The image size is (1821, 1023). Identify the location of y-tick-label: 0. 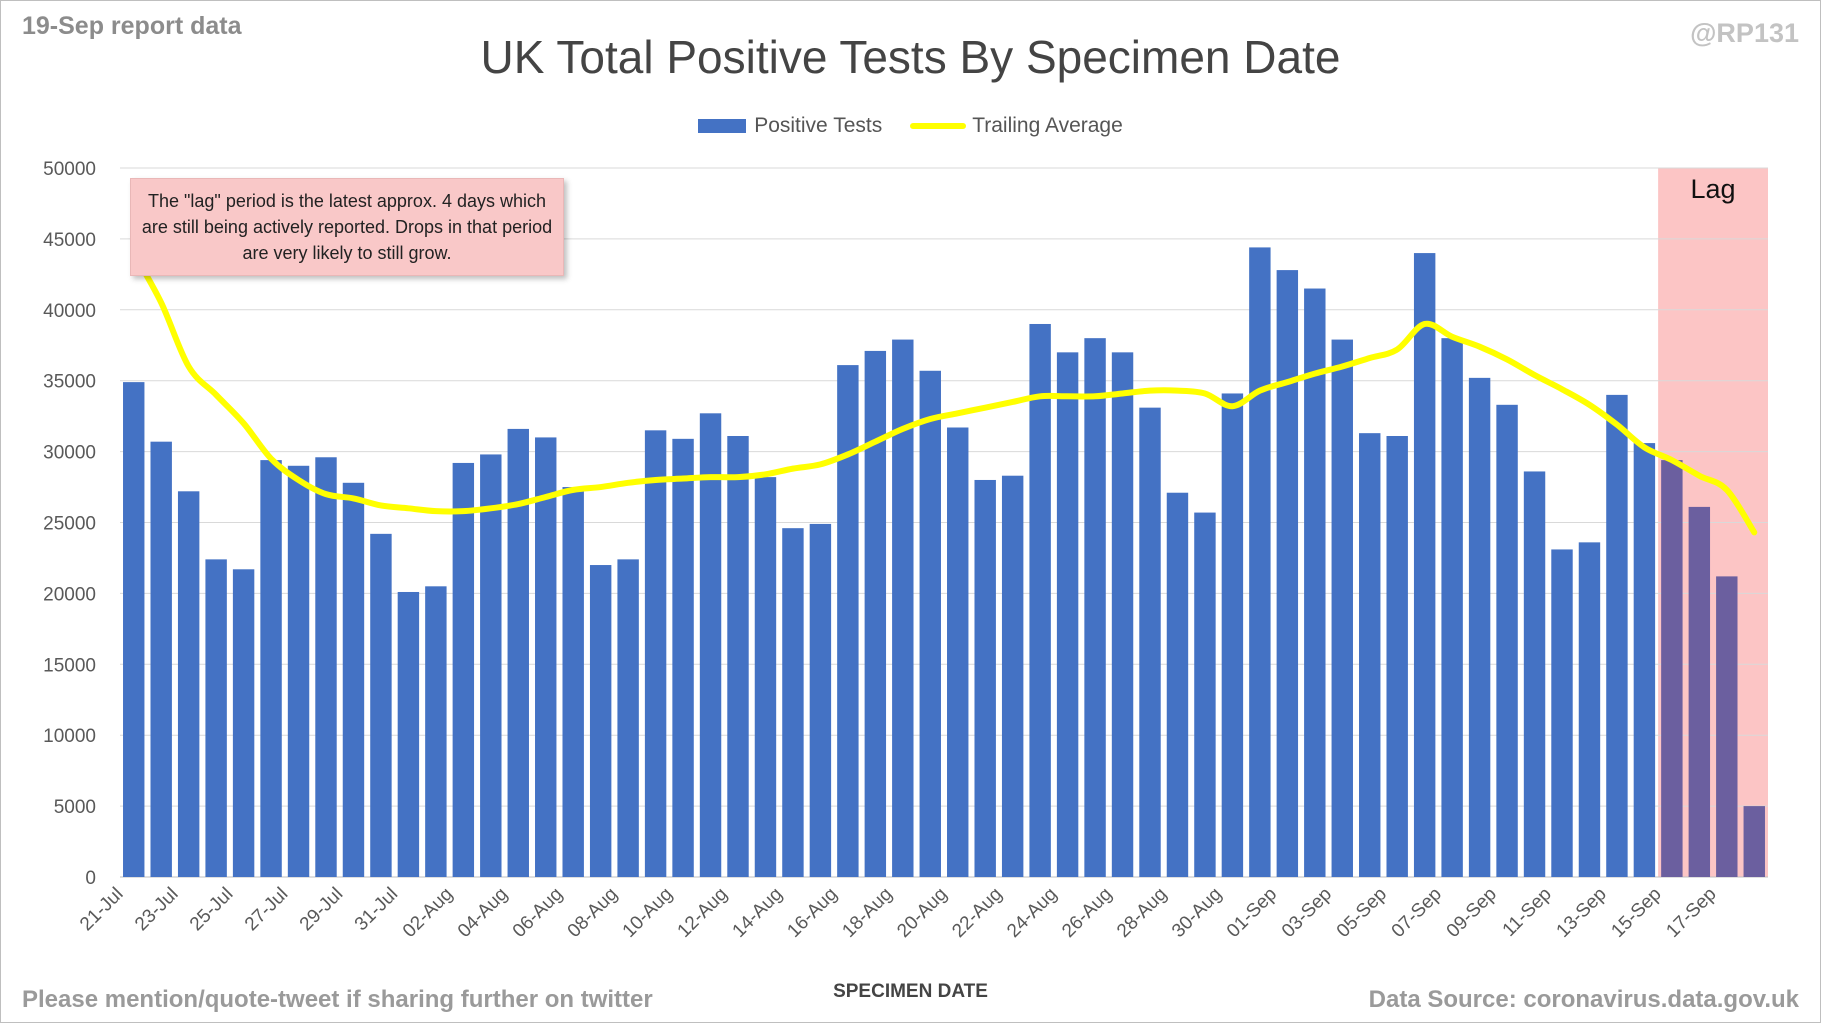
(90, 878).